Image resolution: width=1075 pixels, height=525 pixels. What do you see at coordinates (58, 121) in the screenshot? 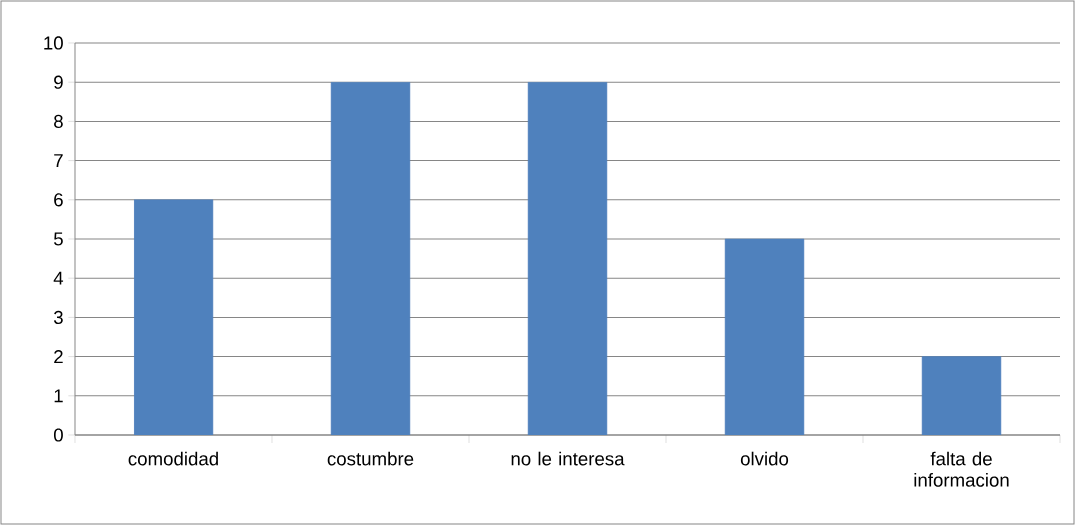
I see `y-tick-label: 8` at bounding box center [58, 121].